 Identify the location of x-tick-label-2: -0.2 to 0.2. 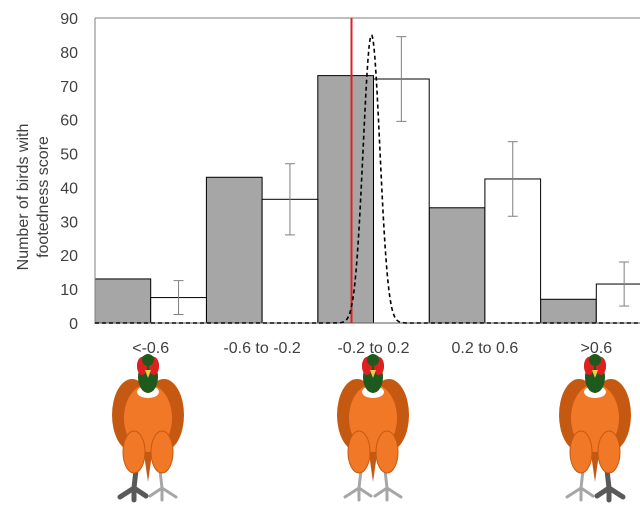
(373, 348).